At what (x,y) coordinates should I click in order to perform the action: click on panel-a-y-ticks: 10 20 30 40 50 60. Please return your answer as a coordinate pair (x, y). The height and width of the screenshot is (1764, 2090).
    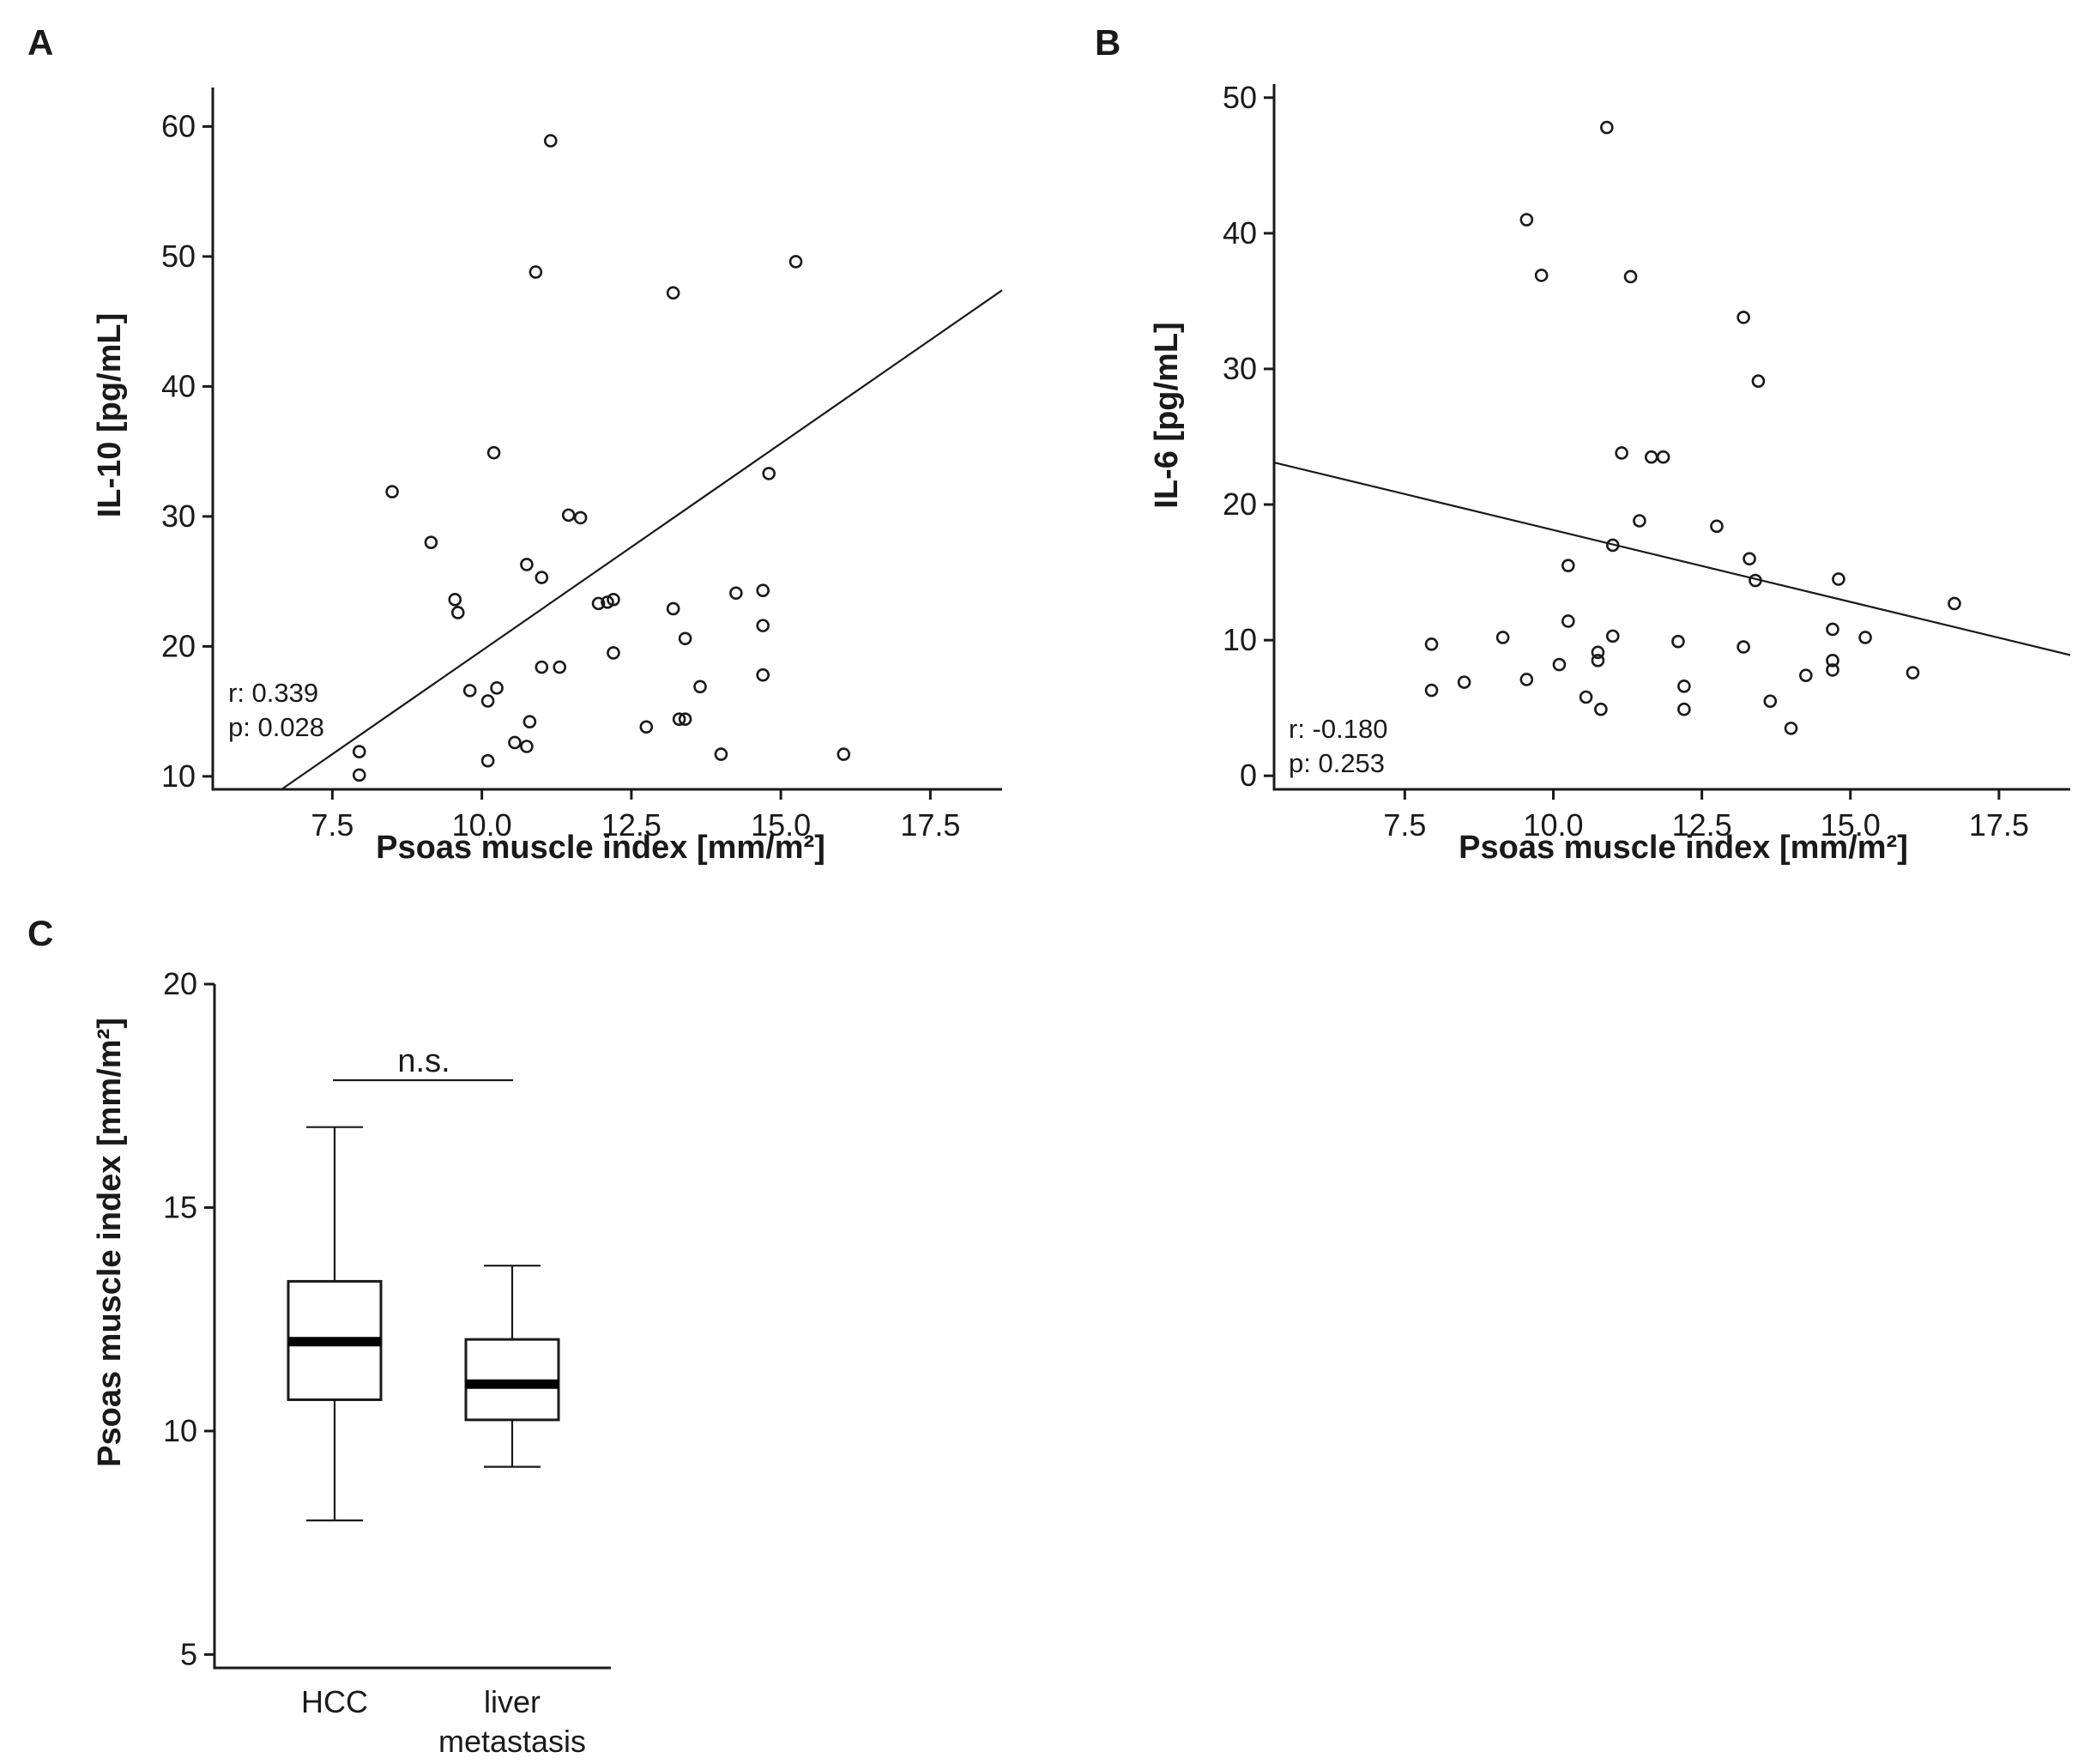
    Looking at the image, I should click on (187, 451).